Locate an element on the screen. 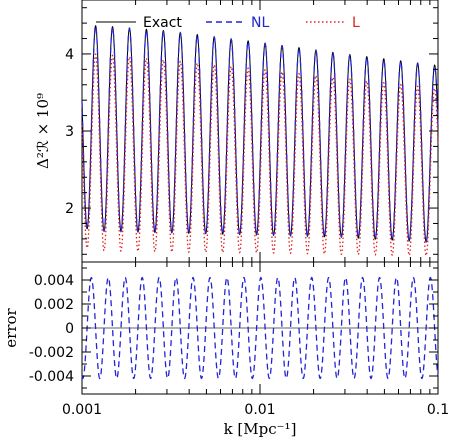 The height and width of the screenshot is (441, 450). bottom-y-tick-label: -0.004 is located at coordinates (51, 377).